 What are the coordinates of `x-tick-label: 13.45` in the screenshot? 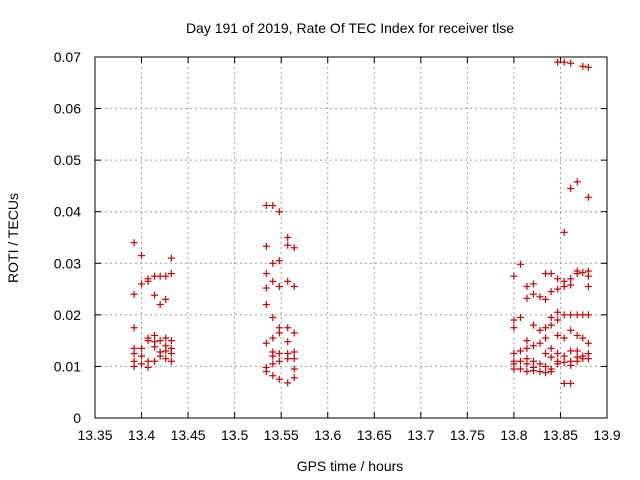 It's located at (188, 435).